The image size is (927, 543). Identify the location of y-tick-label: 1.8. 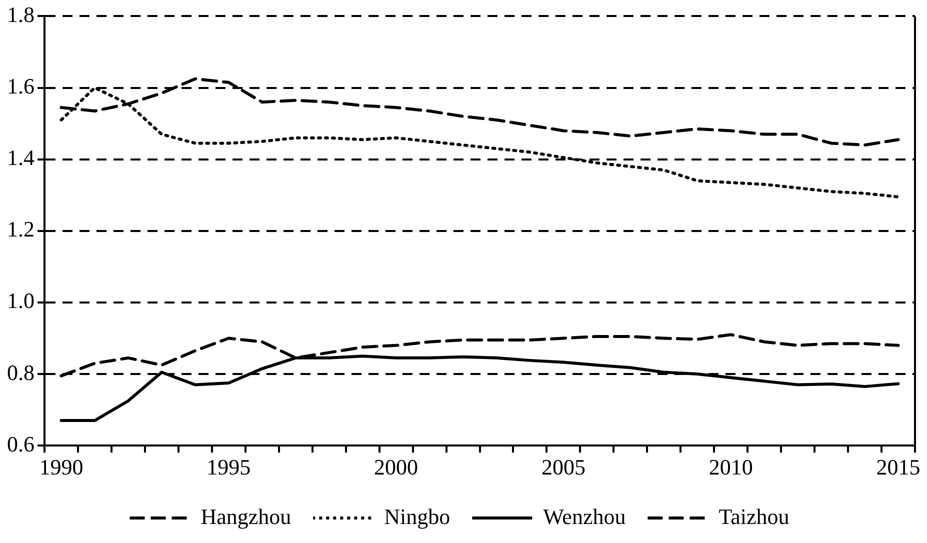
(20, 14).